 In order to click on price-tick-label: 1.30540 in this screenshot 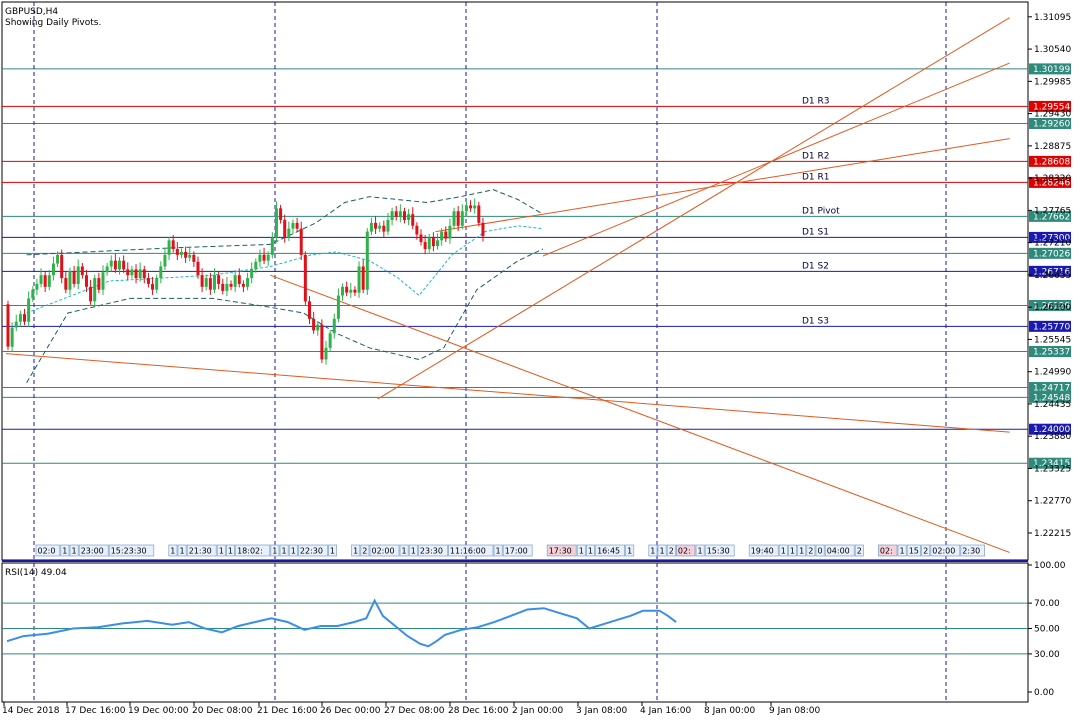, I will do `click(1052, 50)`.